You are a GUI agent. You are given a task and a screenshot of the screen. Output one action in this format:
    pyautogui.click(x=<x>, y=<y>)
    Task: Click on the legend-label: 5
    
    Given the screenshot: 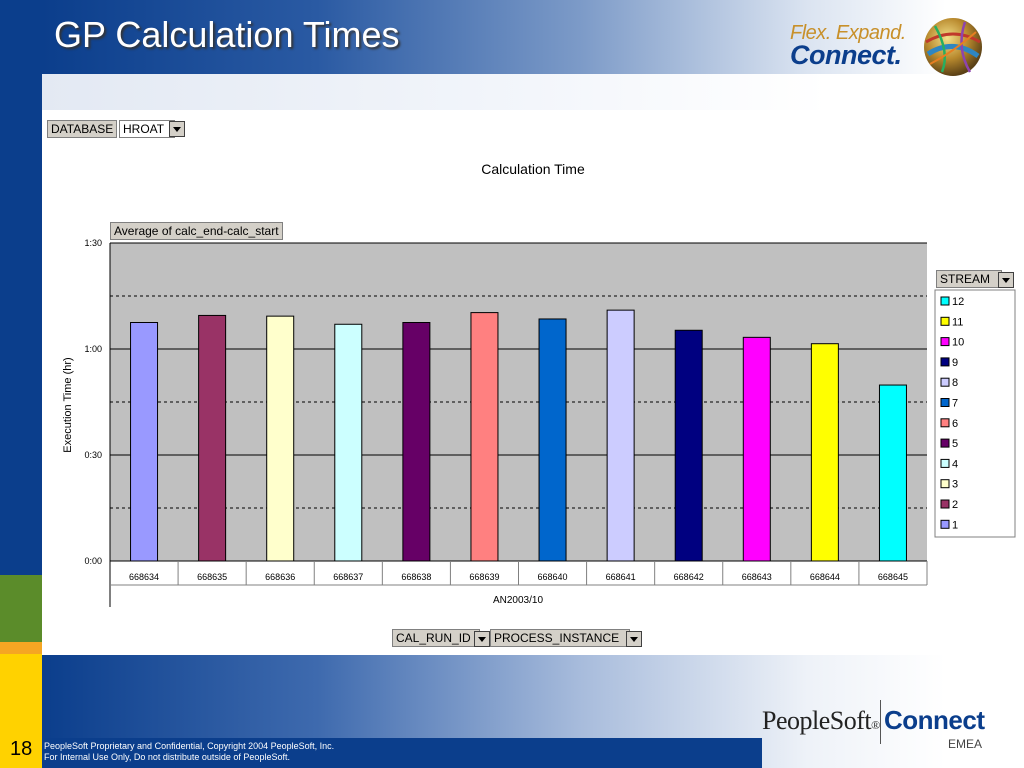 What is the action you would take?
    pyautogui.click(x=955, y=444)
    